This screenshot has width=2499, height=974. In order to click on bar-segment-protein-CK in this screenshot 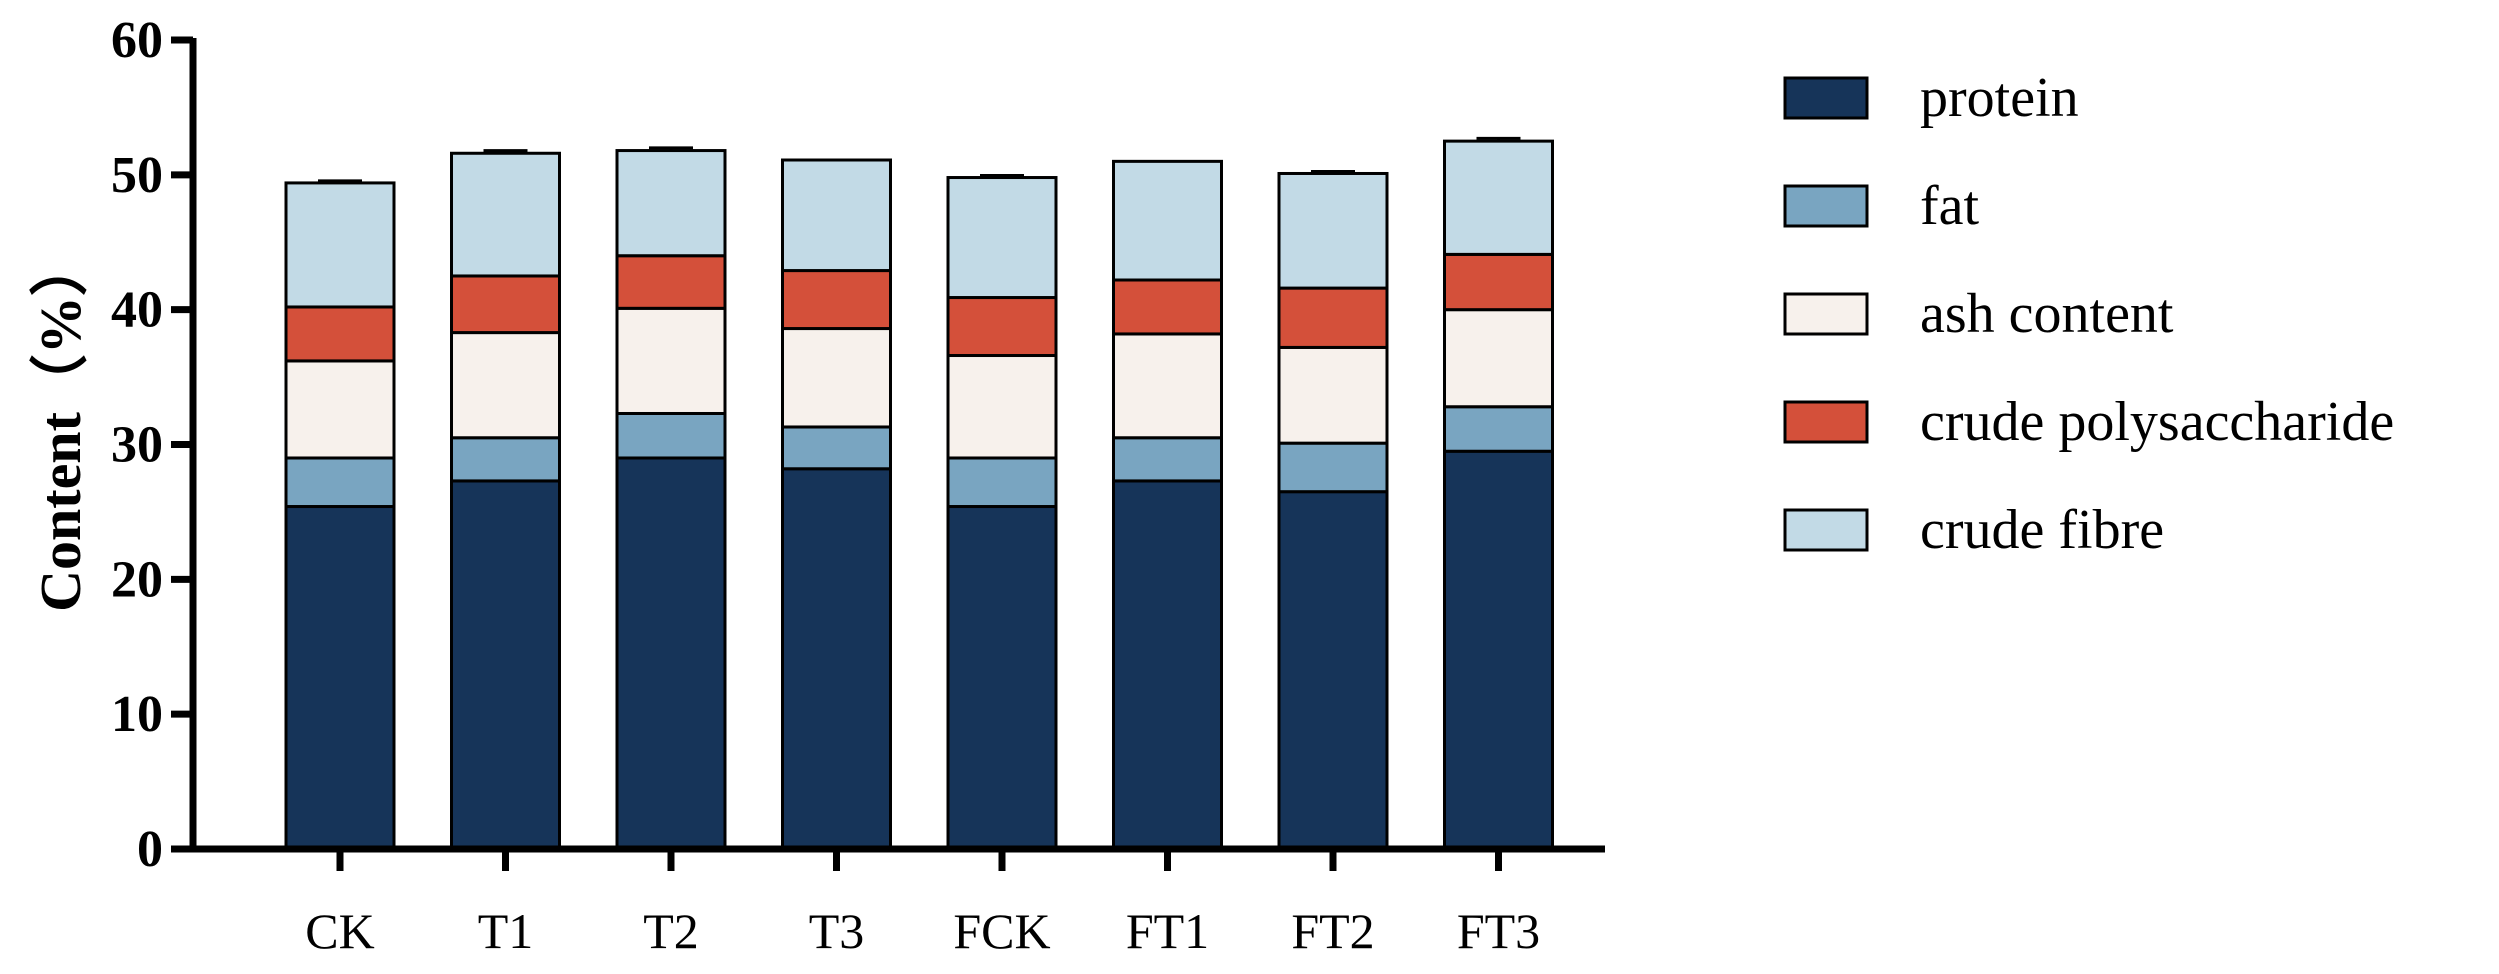, I will do `click(340, 678)`.